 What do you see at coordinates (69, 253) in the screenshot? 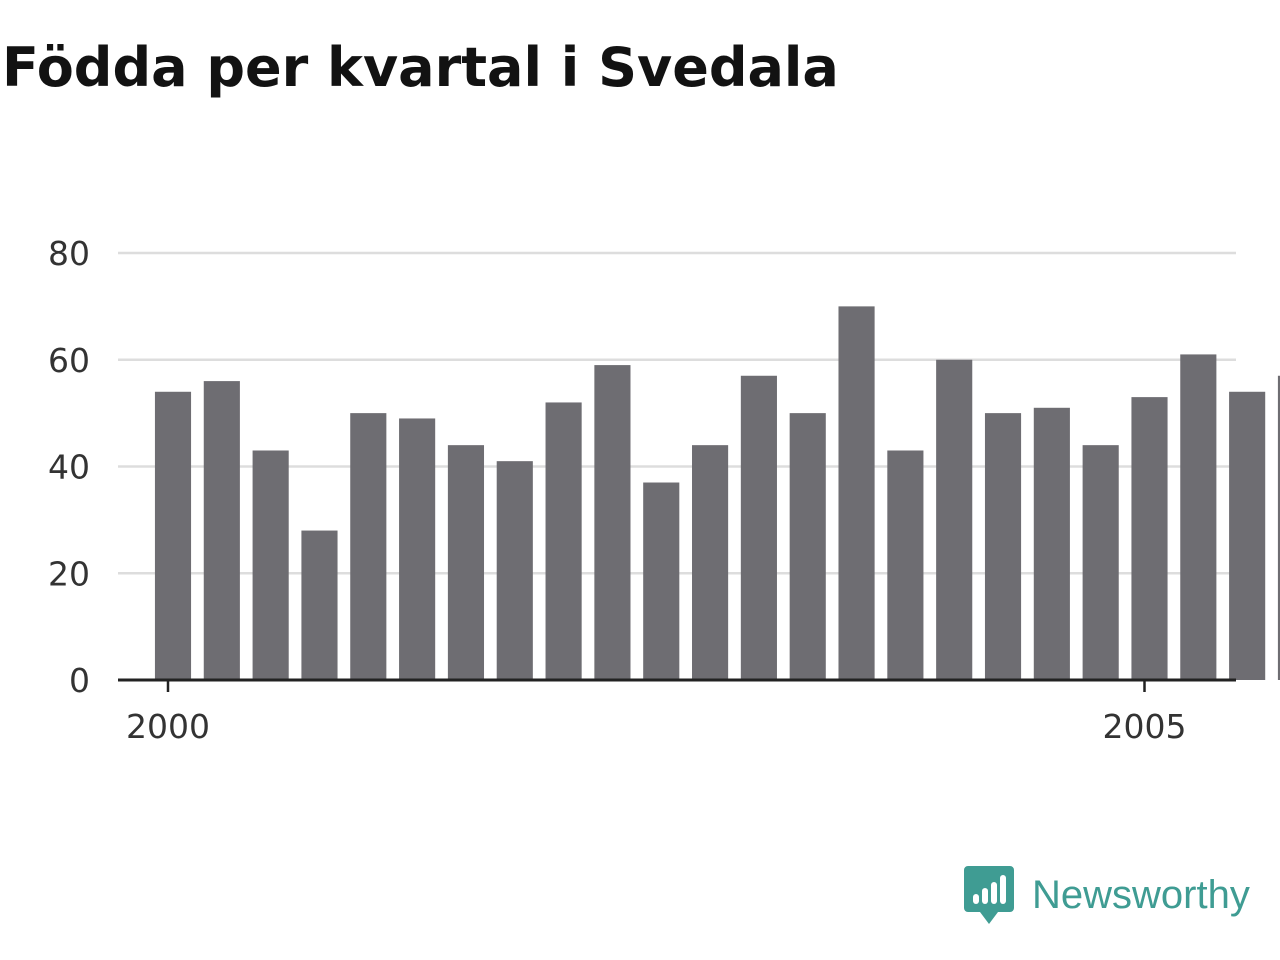
I see `y-tick-label: 80` at bounding box center [69, 253].